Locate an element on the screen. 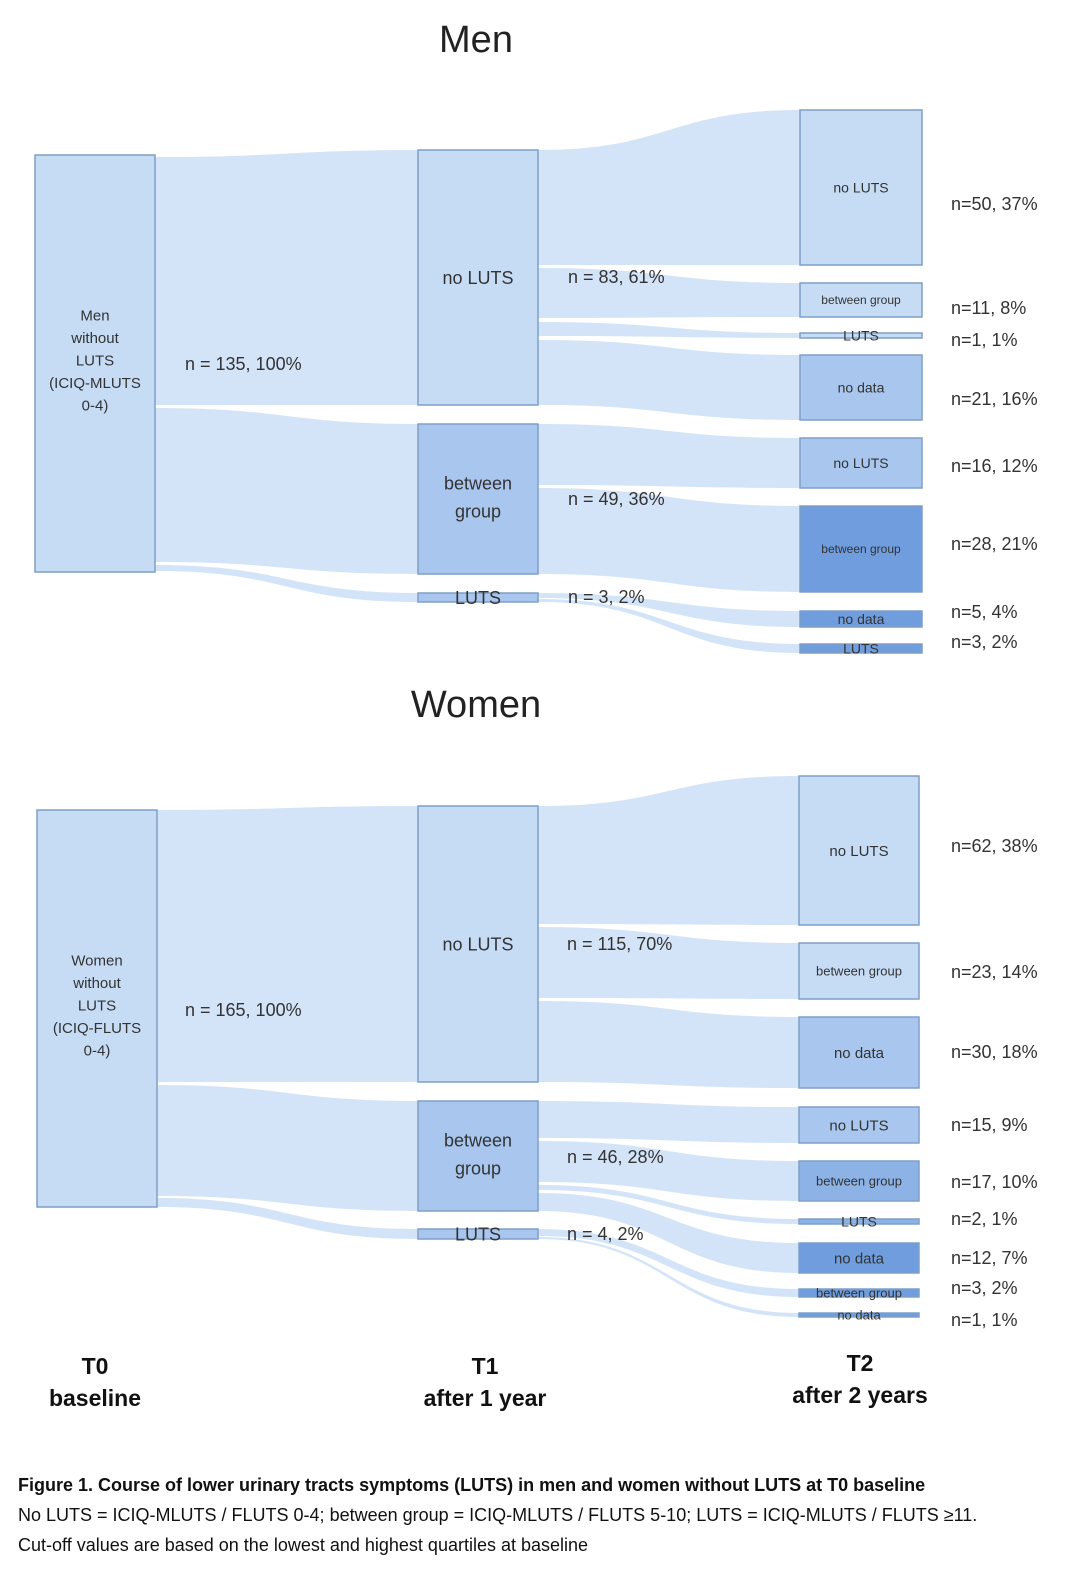 The image size is (1080, 1579). axis-t0-sublabel: baseline is located at coordinates (95, 1398).